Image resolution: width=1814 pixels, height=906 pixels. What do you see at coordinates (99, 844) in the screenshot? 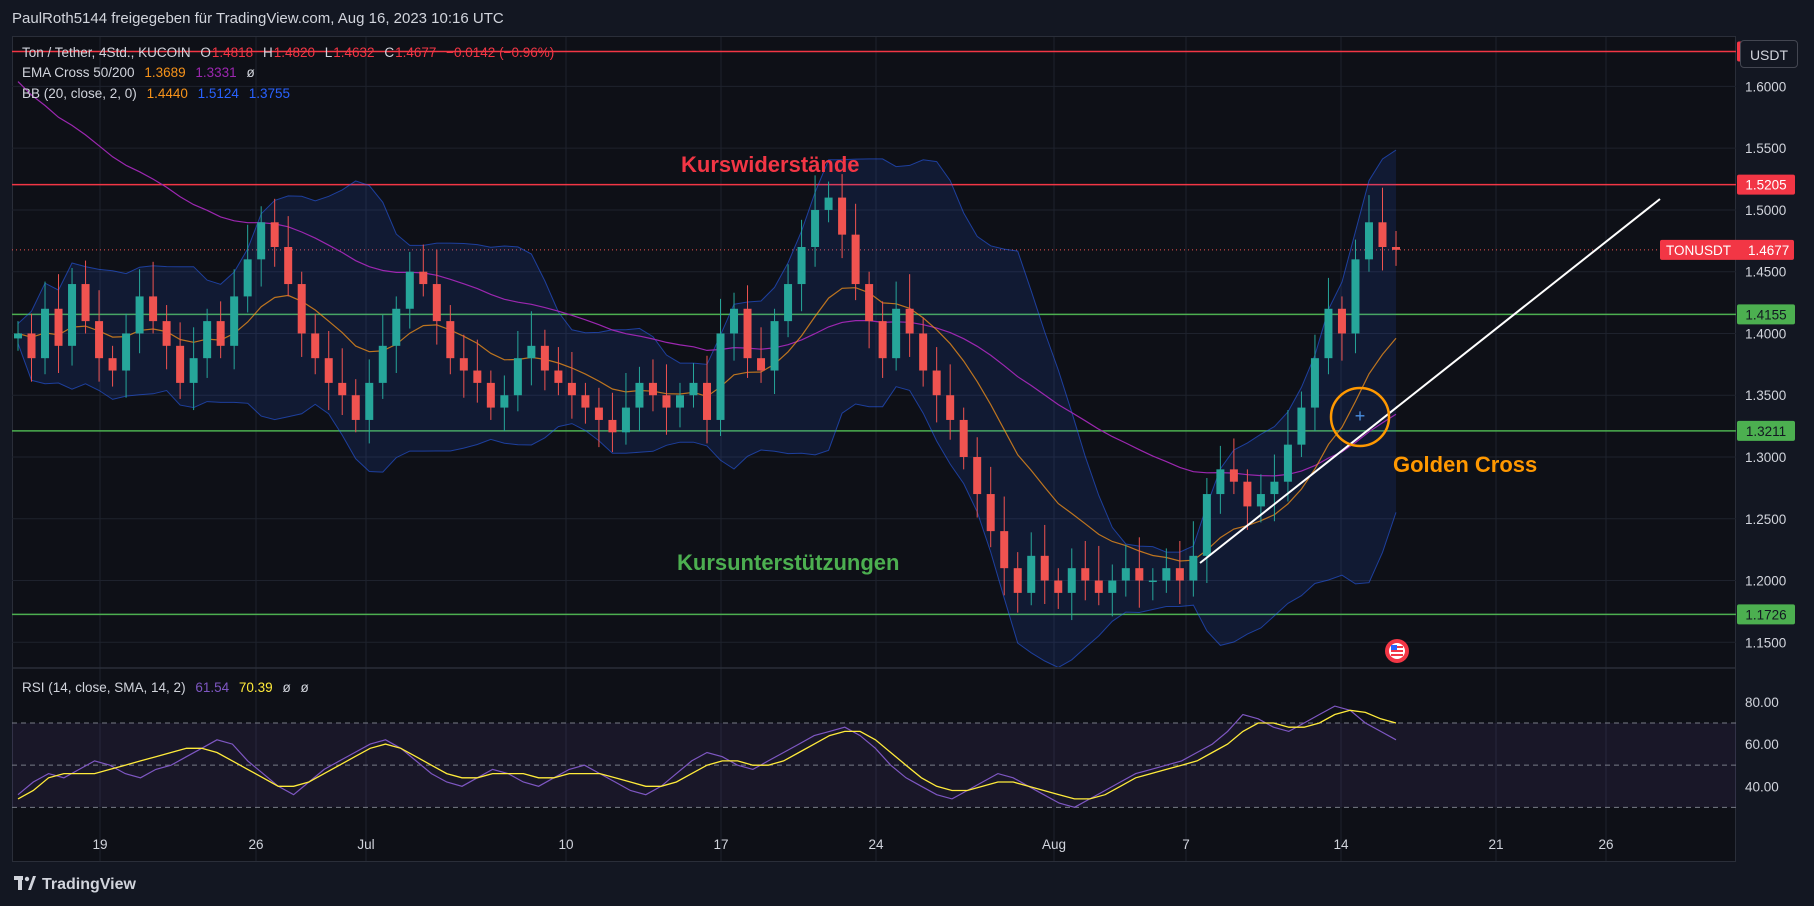
I see `time-tick-label: 19` at bounding box center [99, 844].